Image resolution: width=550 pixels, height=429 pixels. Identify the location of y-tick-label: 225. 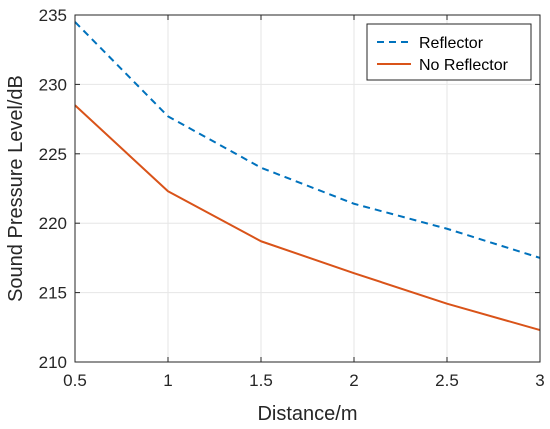
(53, 154).